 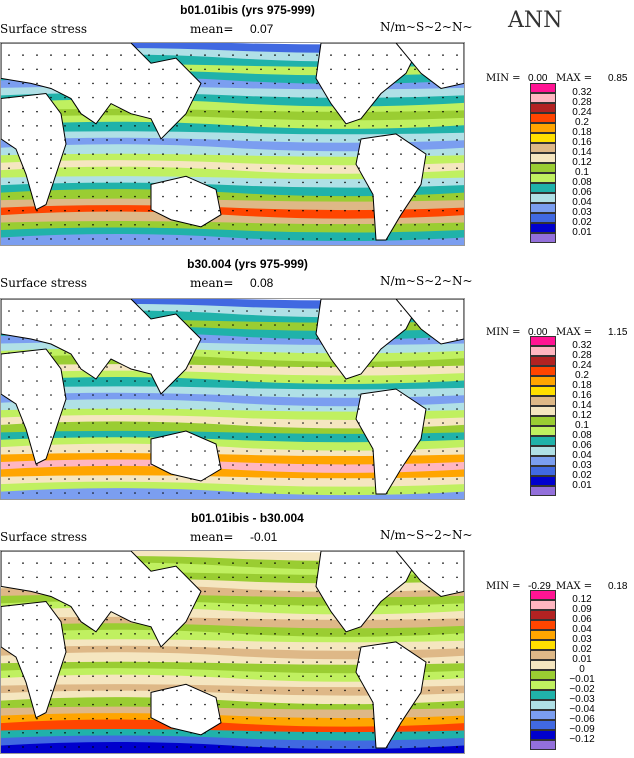 What do you see at coordinates (582, 709) in the screenshot?
I see `colorbar-label: −0.04` at bounding box center [582, 709].